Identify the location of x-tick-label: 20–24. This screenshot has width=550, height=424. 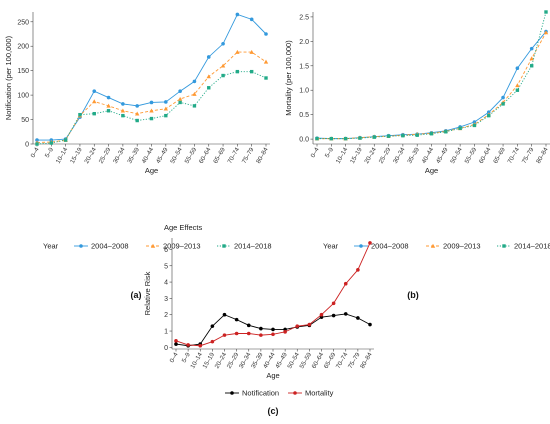
(370, 155).